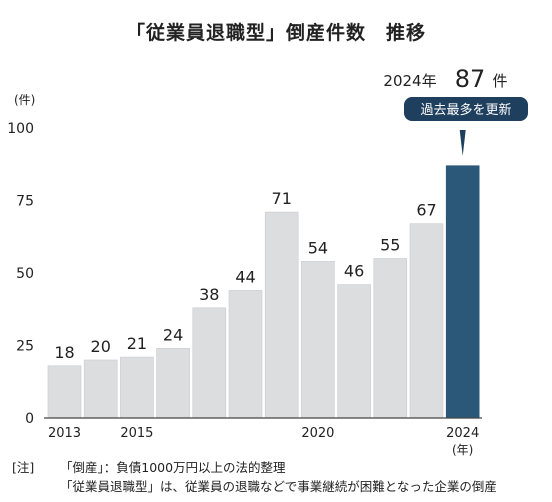 The height and width of the screenshot is (502, 552). What do you see at coordinates (462, 433) in the screenshot?
I see `x-tick-label: 2024` at bounding box center [462, 433].